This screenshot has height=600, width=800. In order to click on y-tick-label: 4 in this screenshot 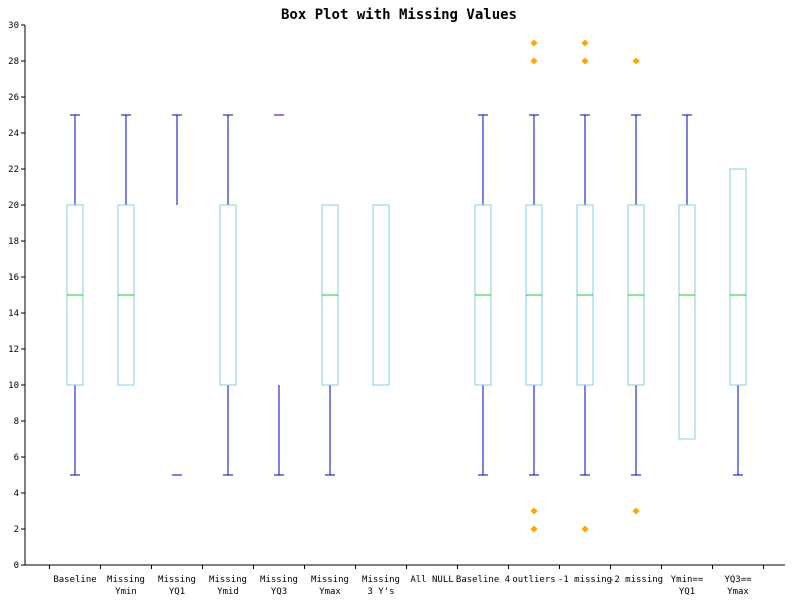, I will do `click(16, 494)`.